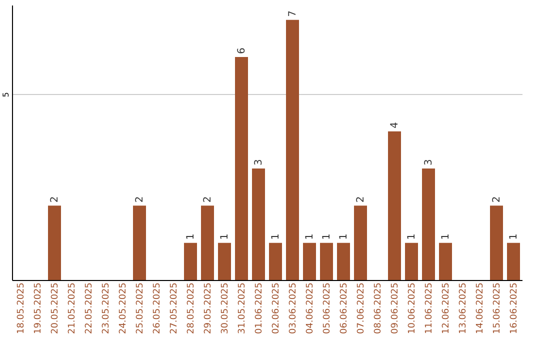  Describe the element at coordinates (6, 95) in the screenshot. I see `y-tick-label: 5` at that location.